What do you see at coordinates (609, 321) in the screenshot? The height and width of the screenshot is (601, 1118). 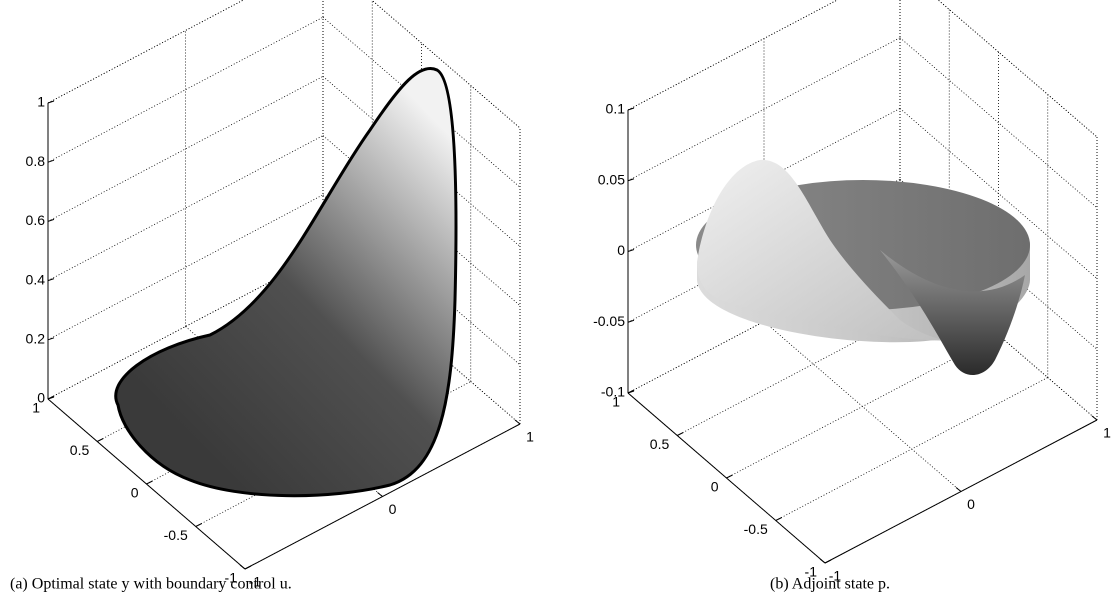 I see `z-tick-label: -0.05` at bounding box center [609, 321].